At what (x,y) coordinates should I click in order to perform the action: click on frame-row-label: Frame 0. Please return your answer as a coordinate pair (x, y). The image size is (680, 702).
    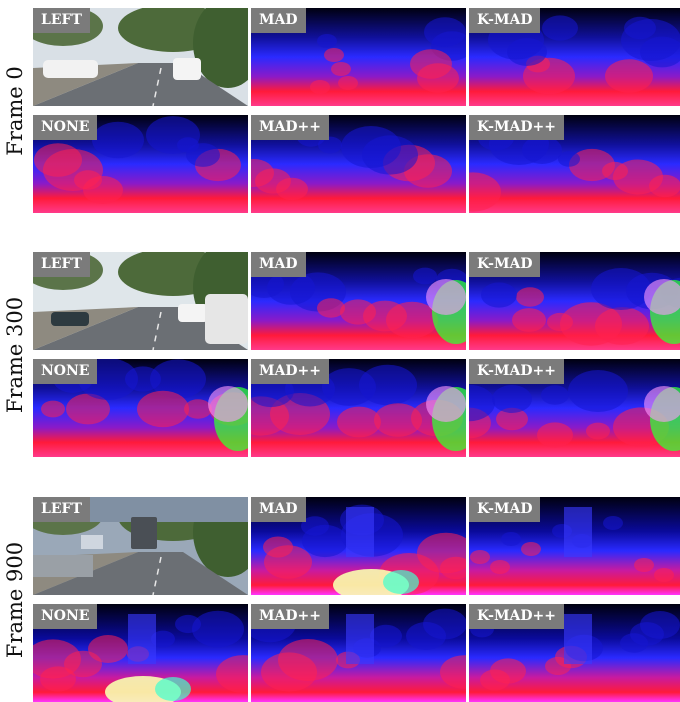
    Looking at the image, I should click on (15, 110).